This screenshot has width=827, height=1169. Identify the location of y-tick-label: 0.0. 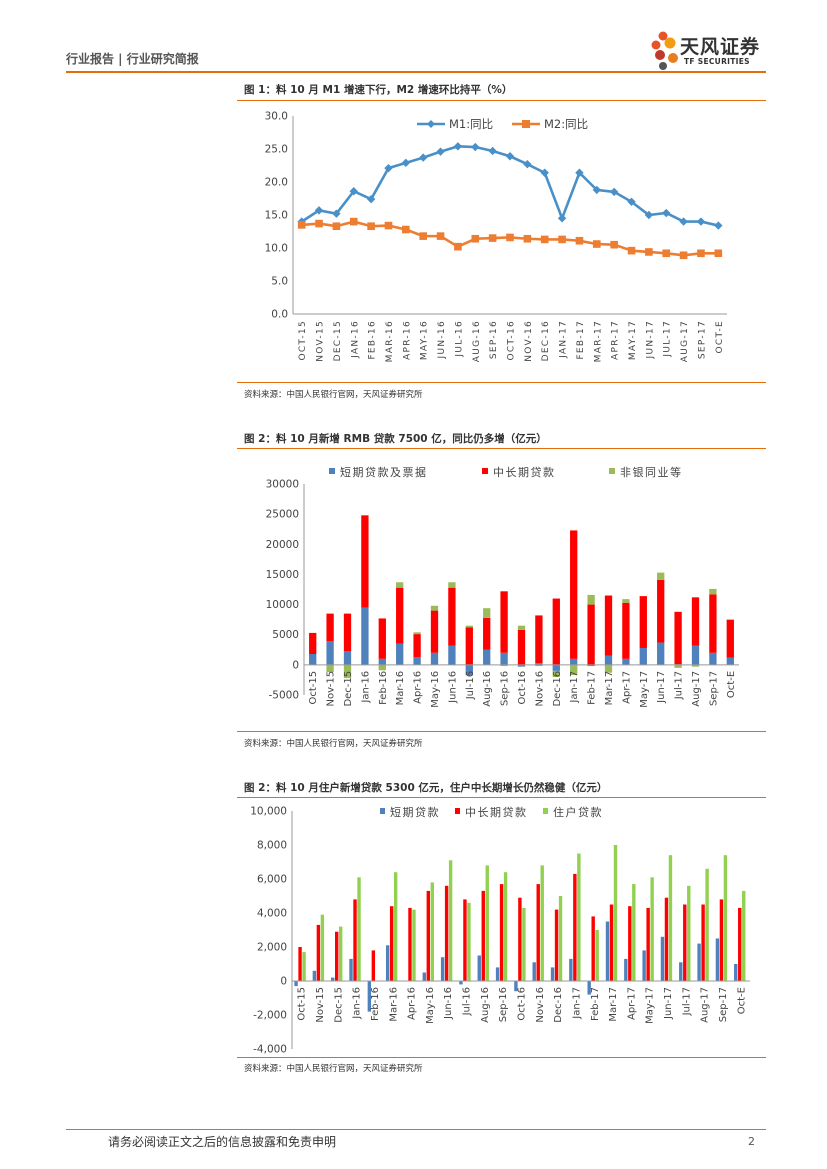
(279, 315).